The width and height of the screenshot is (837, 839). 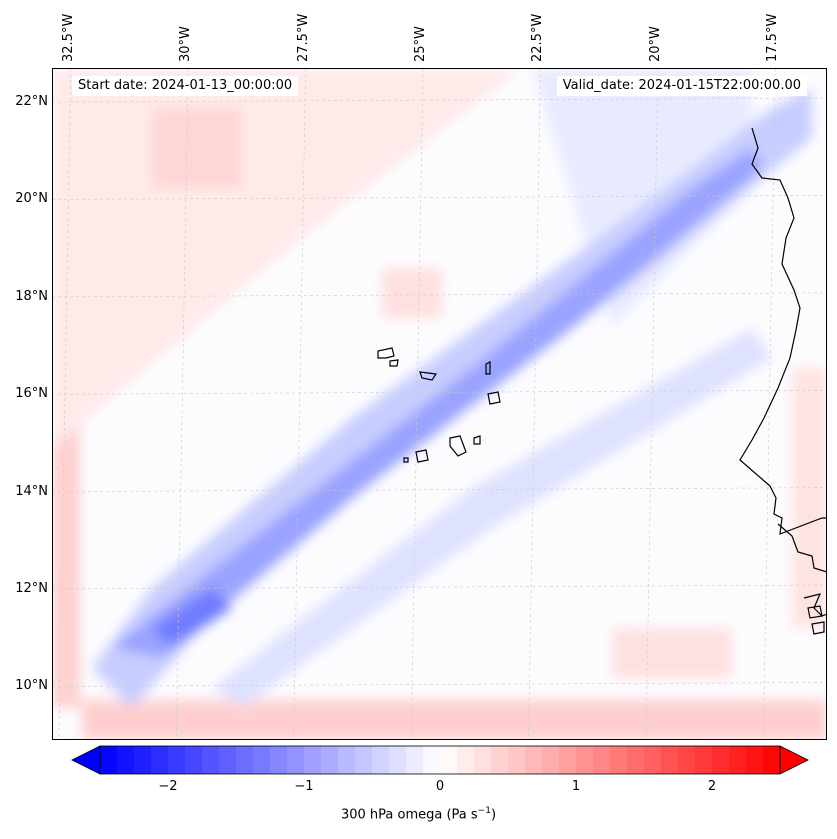 I want to click on bijagos-islands, so click(x=816, y=620).